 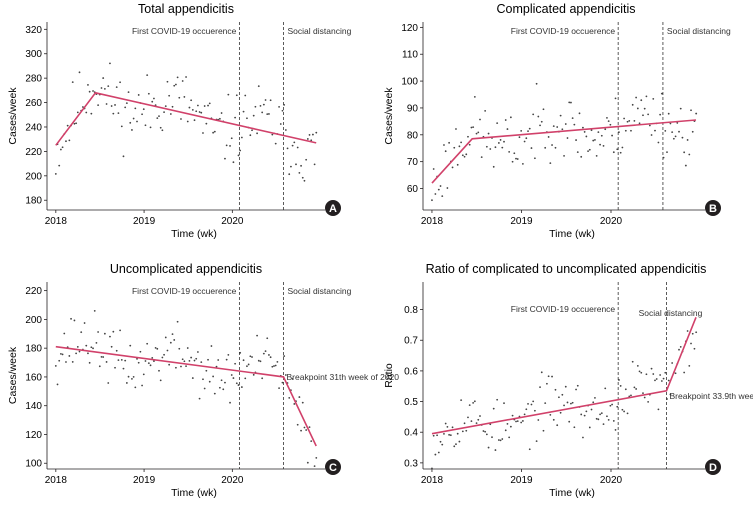 I want to click on panel-badge, so click(x=713, y=208).